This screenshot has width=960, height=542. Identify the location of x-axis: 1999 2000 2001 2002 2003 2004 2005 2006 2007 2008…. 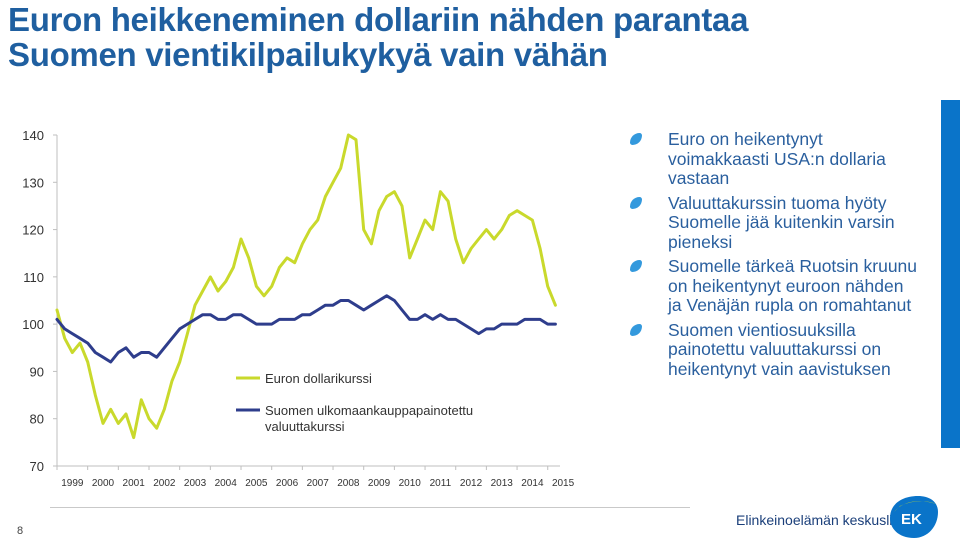
(315, 477).